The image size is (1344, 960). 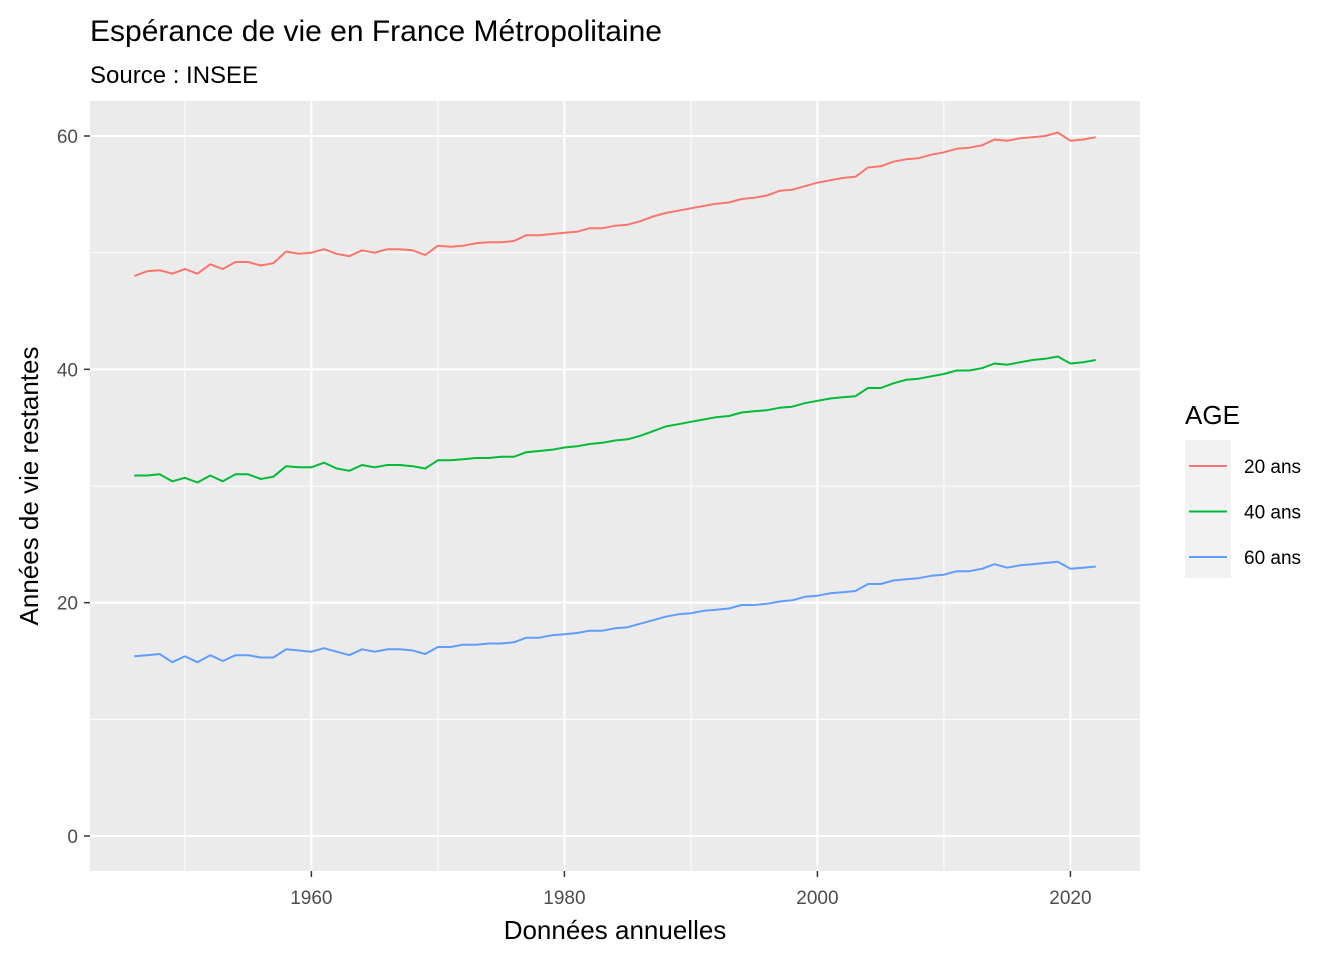 What do you see at coordinates (1243, 509) in the screenshot?
I see `legend-items: 20 ans 40 ans 60 ans` at bounding box center [1243, 509].